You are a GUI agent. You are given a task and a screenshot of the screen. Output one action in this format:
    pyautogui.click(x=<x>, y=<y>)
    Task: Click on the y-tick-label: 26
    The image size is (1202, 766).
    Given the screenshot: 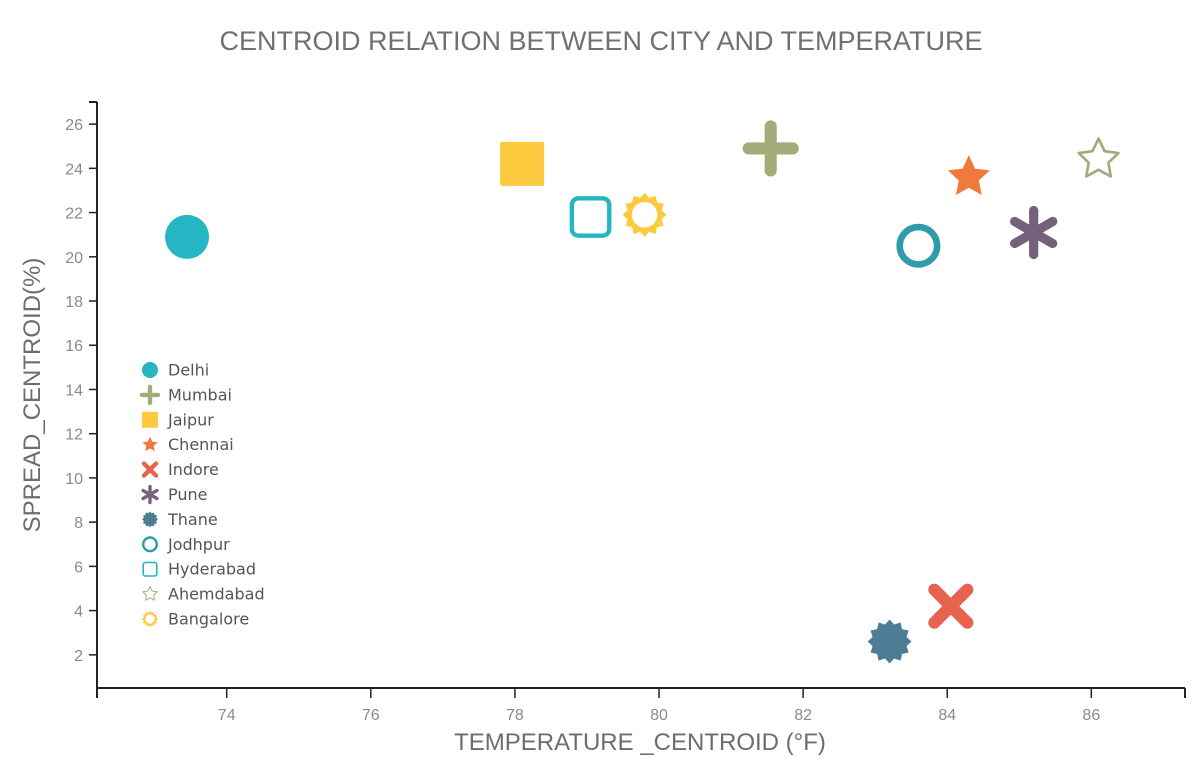 What is the action you would take?
    pyautogui.click(x=74, y=125)
    